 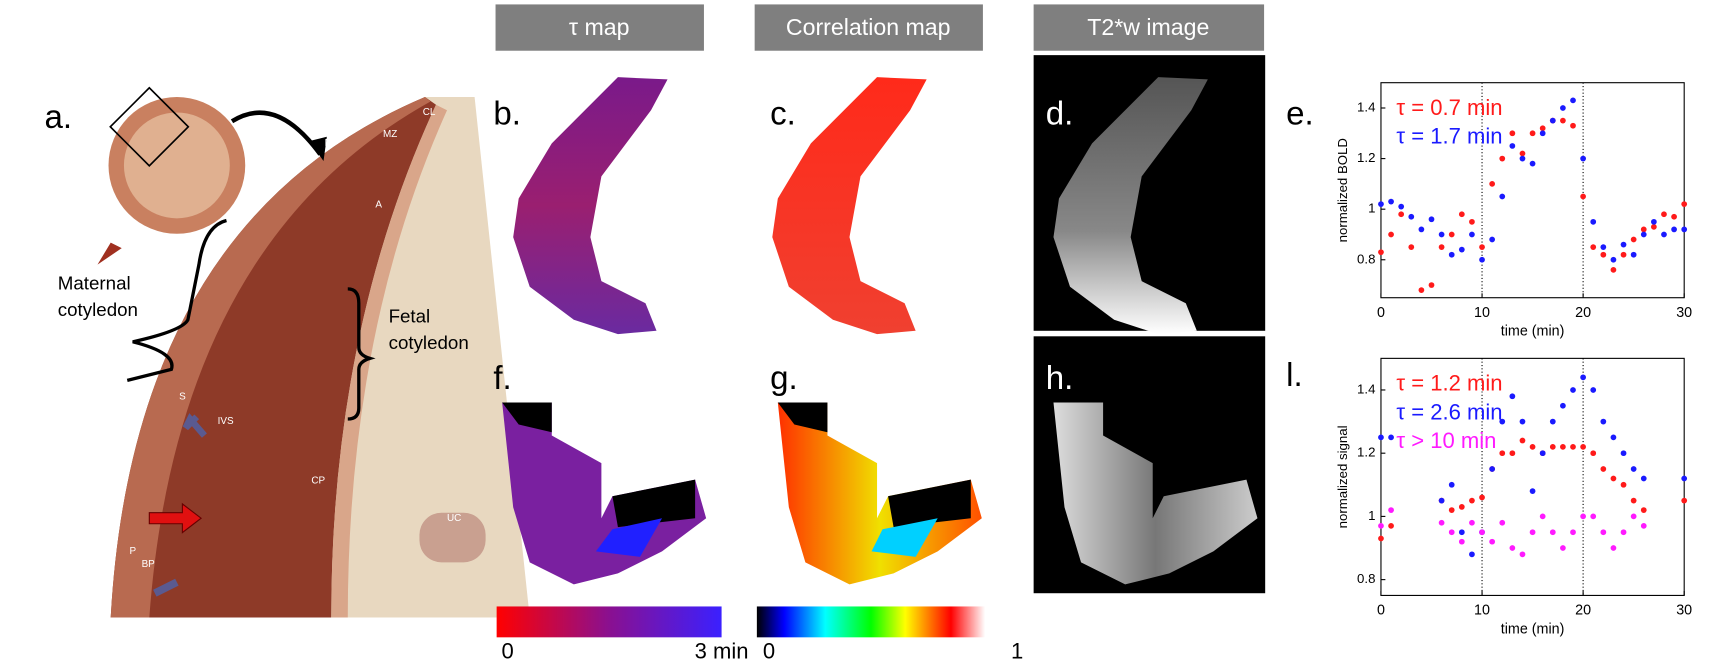 What do you see at coordinates (390, 134) in the screenshot?
I see `structure-label: MZ` at bounding box center [390, 134].